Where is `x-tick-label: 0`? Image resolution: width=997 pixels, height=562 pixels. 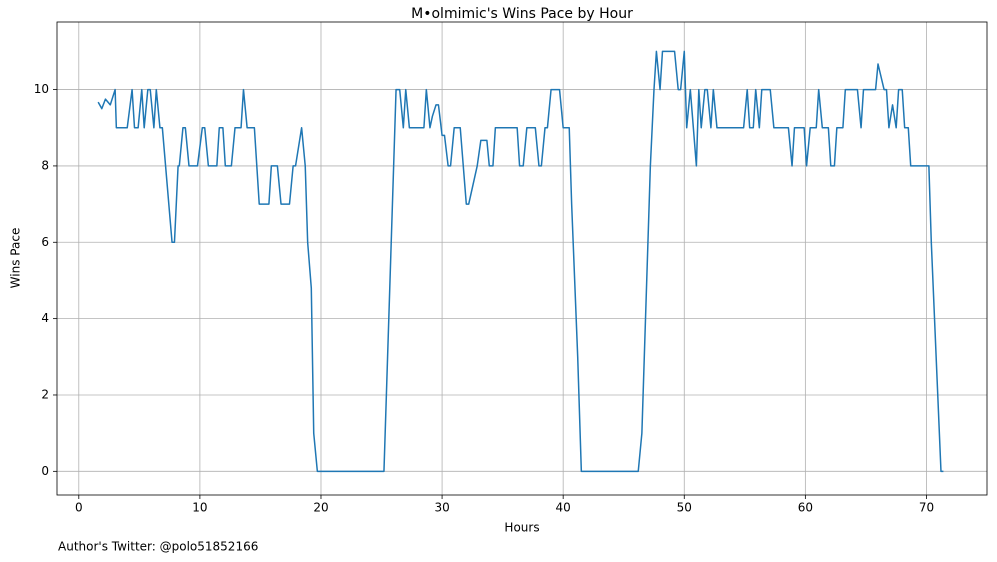 x-tick-label: 0 is located at coordinates (79, 508).